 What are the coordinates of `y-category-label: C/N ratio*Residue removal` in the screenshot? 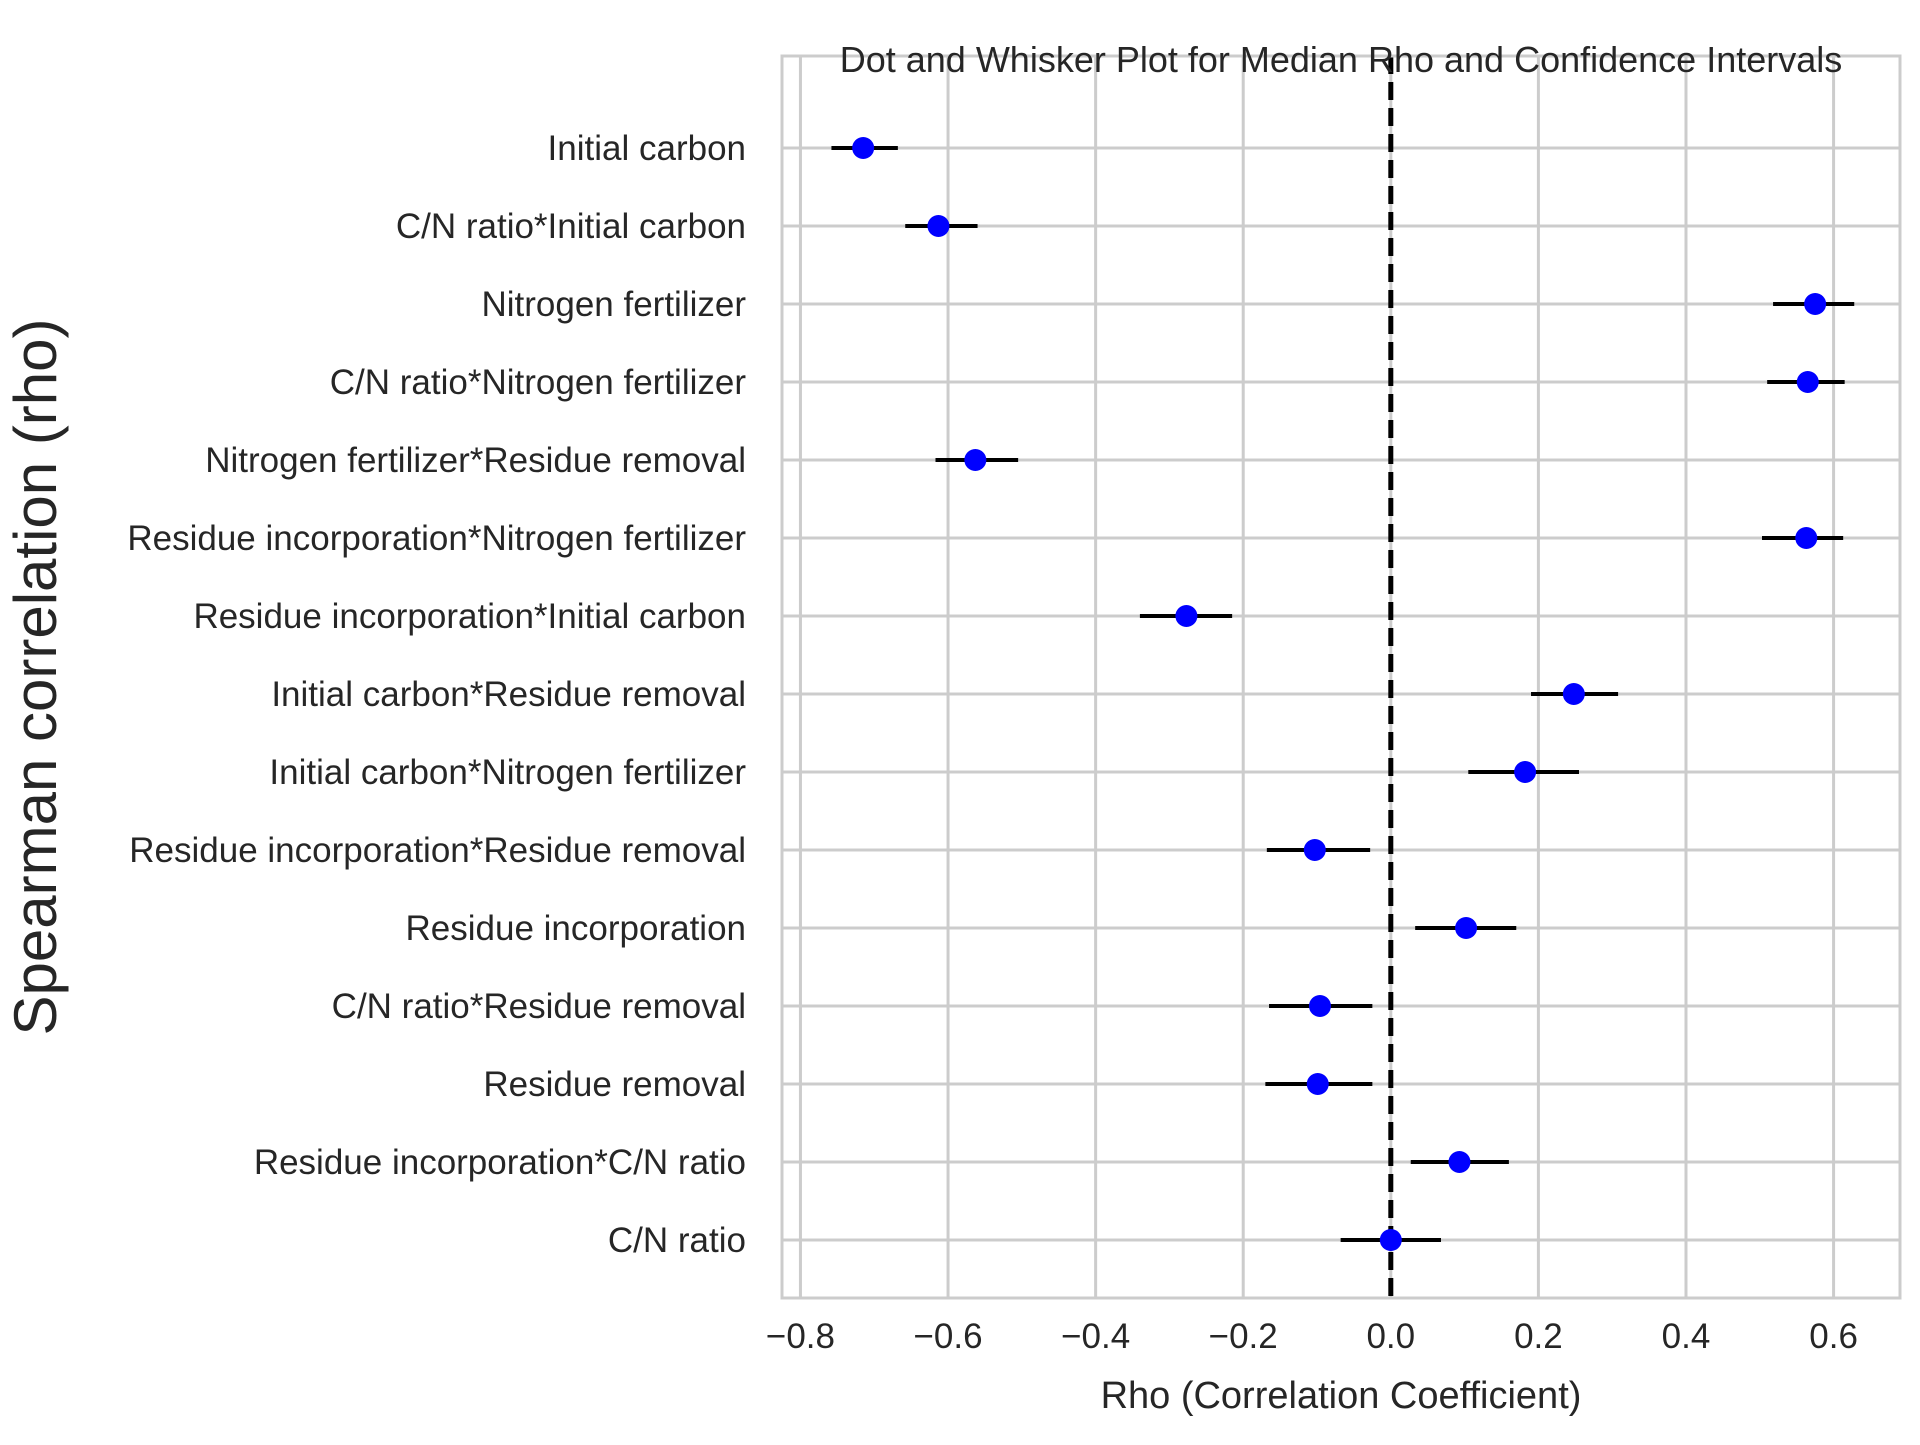 It's located at (539, 1006).